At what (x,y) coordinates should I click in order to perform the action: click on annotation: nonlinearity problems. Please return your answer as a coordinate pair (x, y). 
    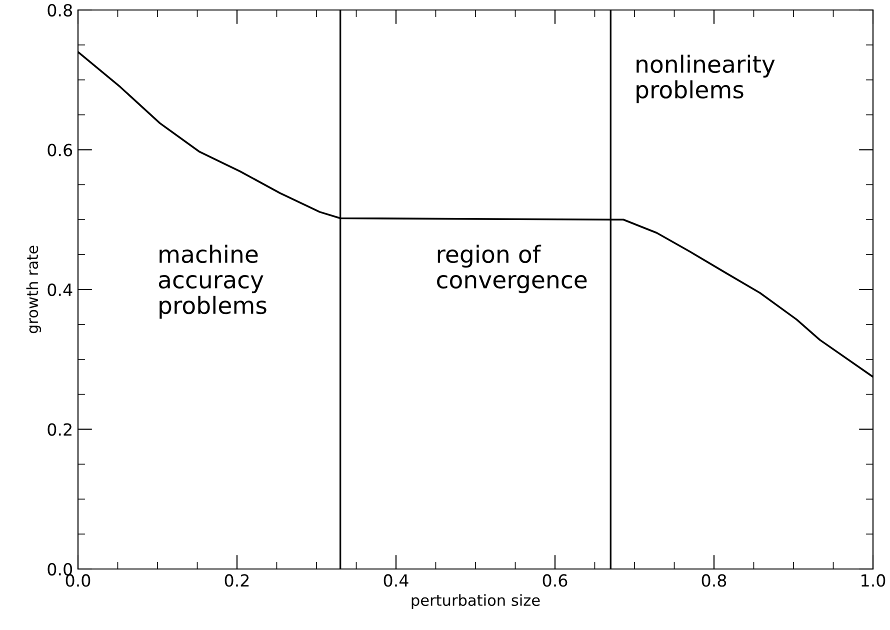
    Looking at the image, I should click on (705, 79).